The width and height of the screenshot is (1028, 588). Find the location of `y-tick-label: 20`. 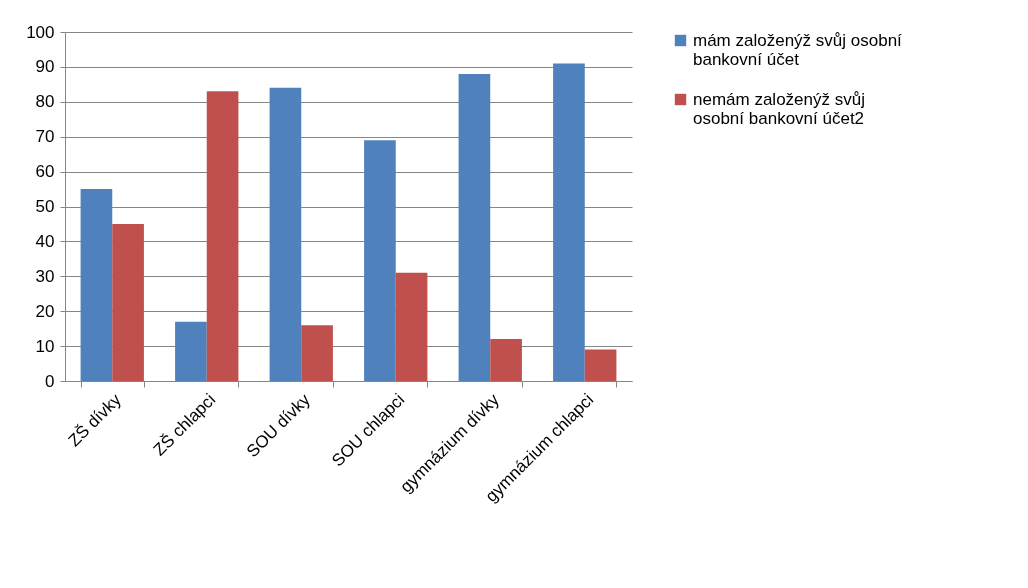

y-tick-label: 20 is located at coordinates (45, 311).